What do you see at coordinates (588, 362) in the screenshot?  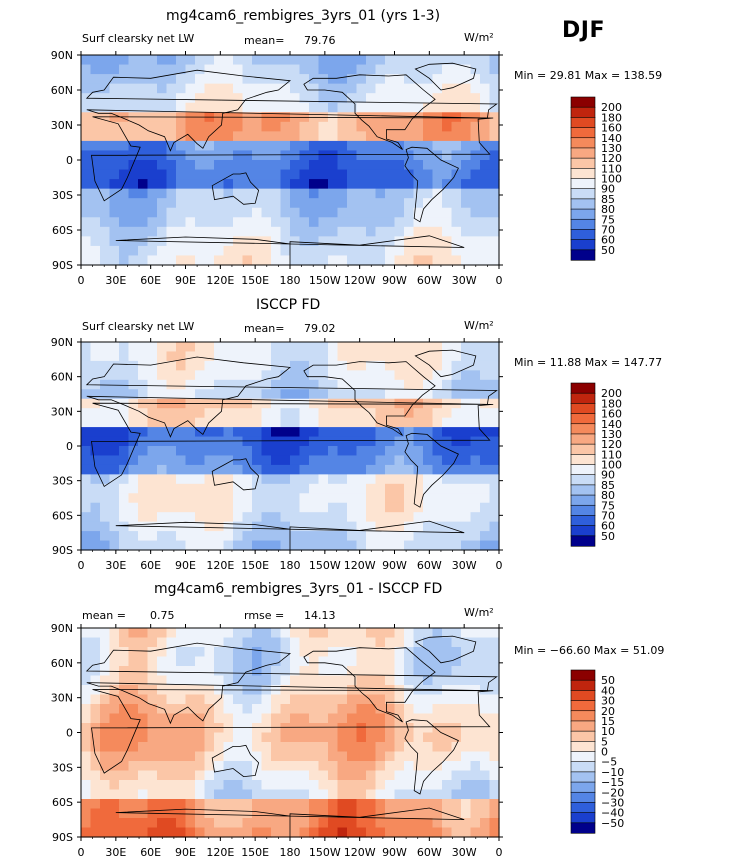 I see `panel-2-min-max: Min = 11.88 Max = 147.77` at bounding box center [588, 362].